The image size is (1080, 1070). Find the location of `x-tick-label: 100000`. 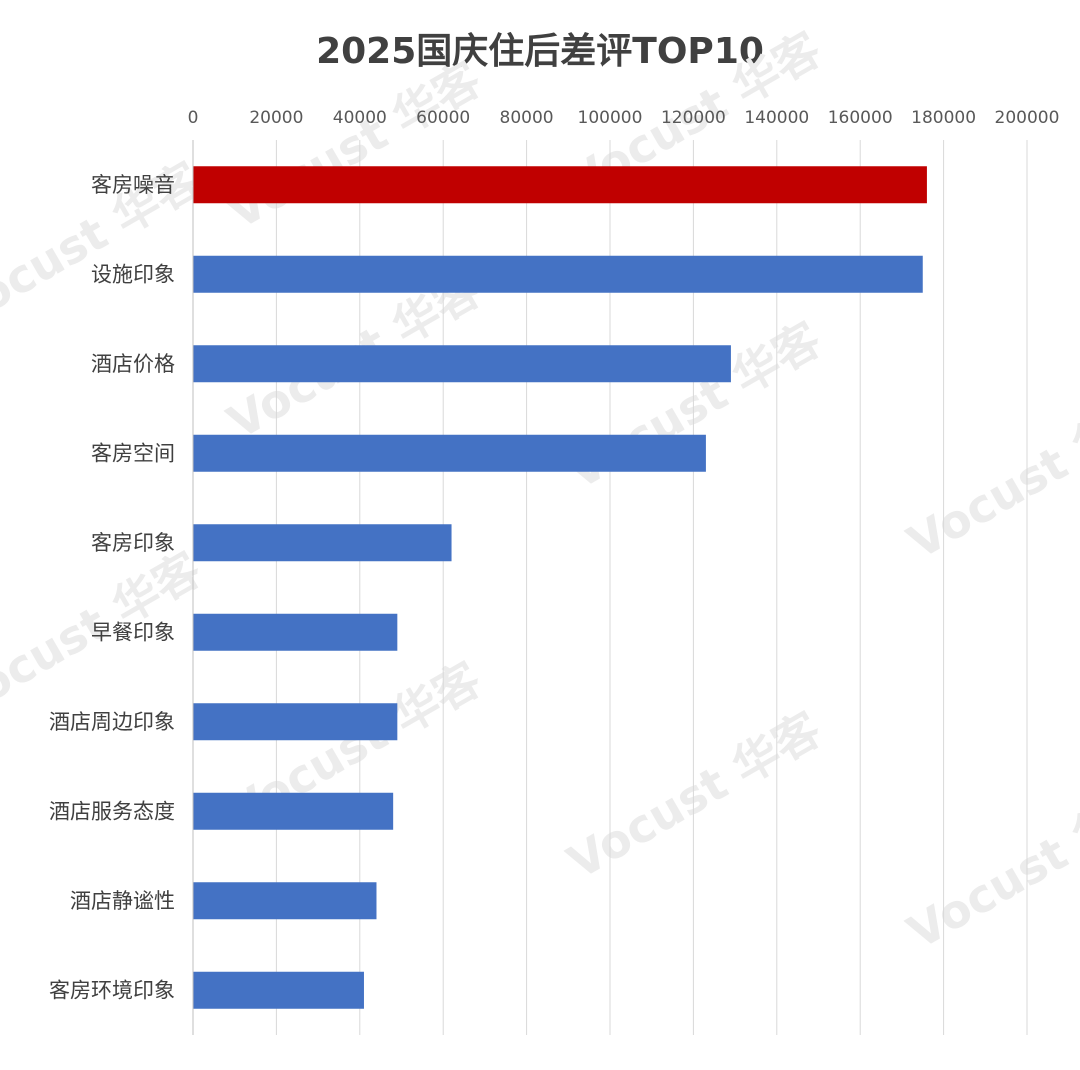

x-tick-label: 100000 is located at coordinates (610, 118).